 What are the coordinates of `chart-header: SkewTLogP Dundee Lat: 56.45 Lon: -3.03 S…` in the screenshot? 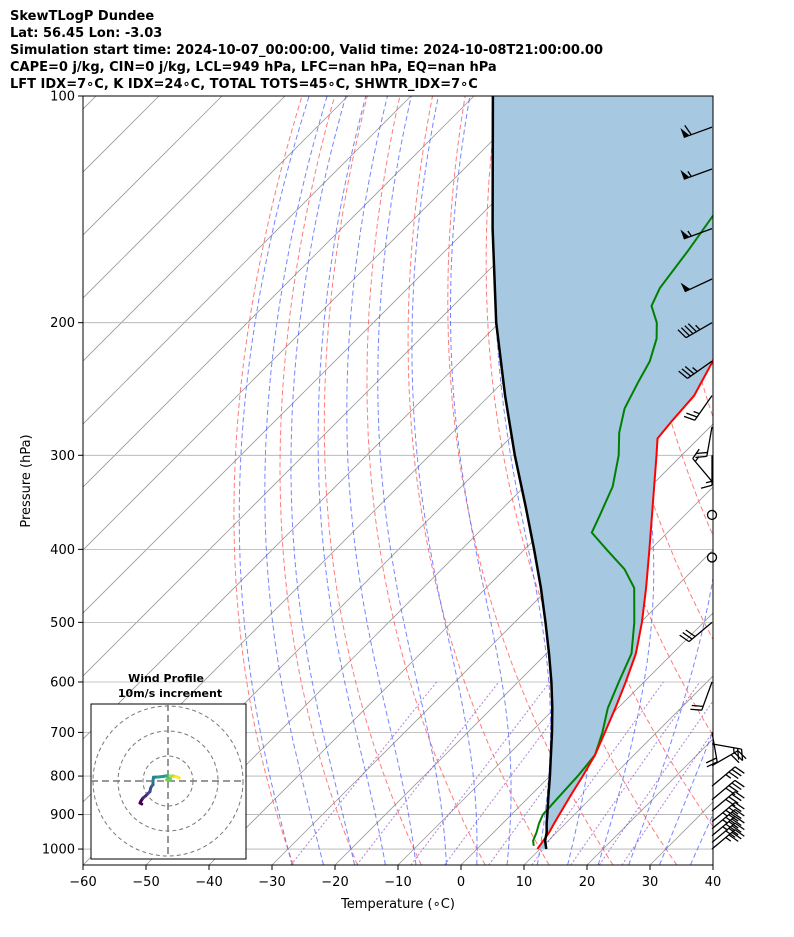 It's located at (306, 50).